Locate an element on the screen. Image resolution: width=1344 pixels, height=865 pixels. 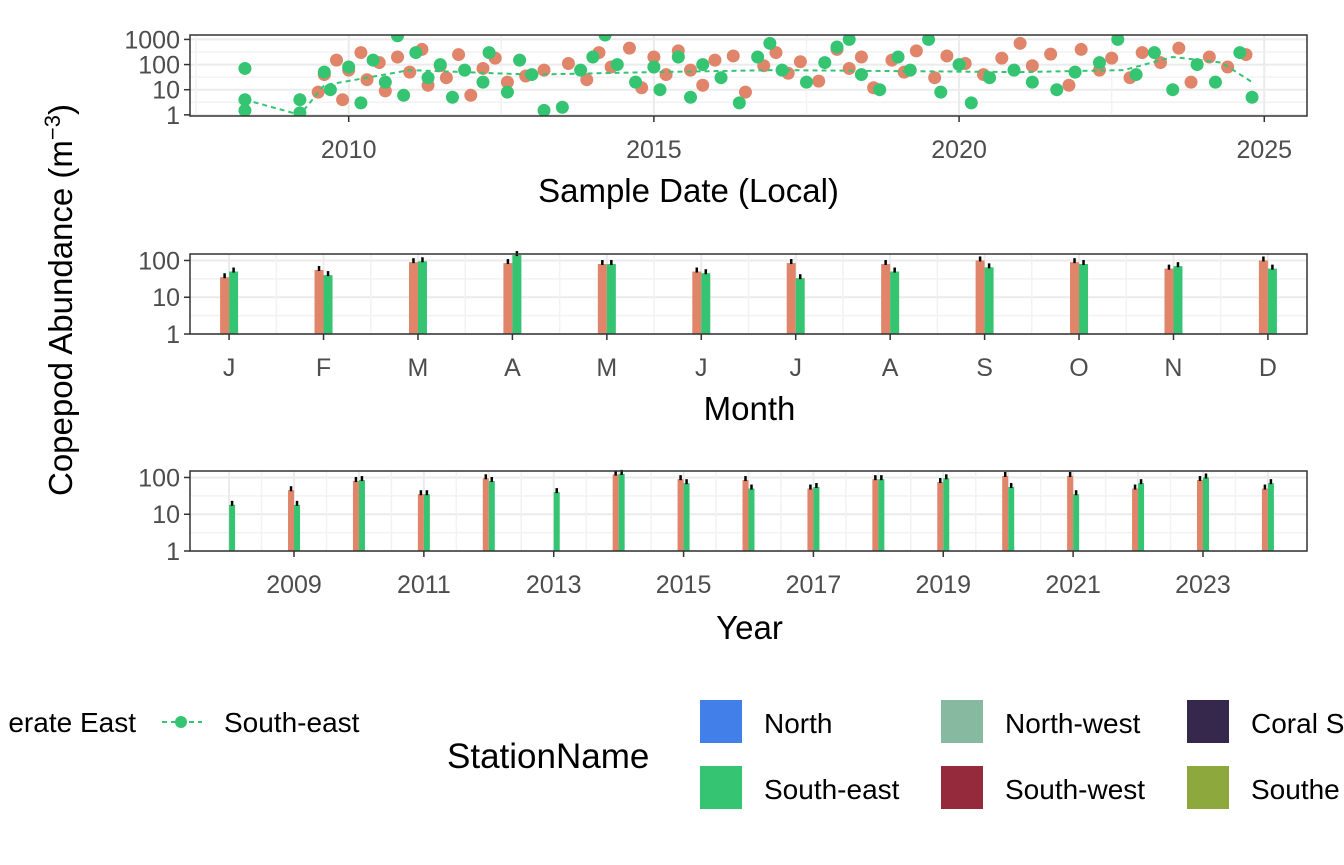
x-tick-label: M is located at coordinates (418, 368).